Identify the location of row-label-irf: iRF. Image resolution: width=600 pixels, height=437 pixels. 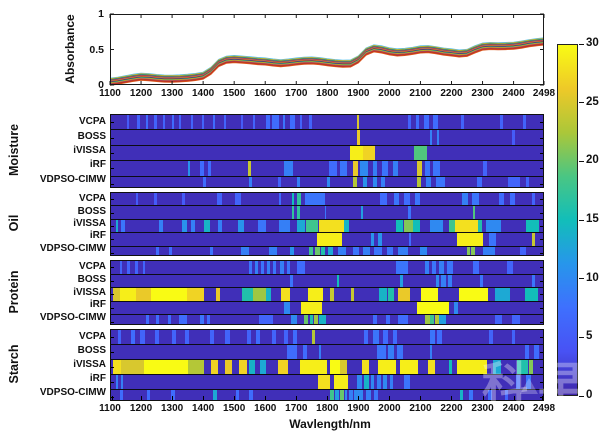
(97, 236).